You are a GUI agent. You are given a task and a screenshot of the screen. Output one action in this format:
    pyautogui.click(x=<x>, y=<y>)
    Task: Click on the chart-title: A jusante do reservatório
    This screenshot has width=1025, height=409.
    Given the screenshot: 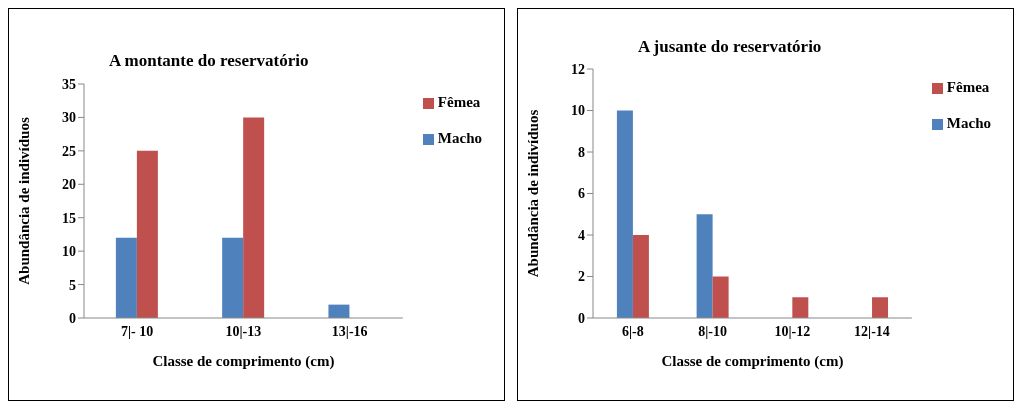 What is the action you would take?
    pyautogui.click(x=730, y=47)
    